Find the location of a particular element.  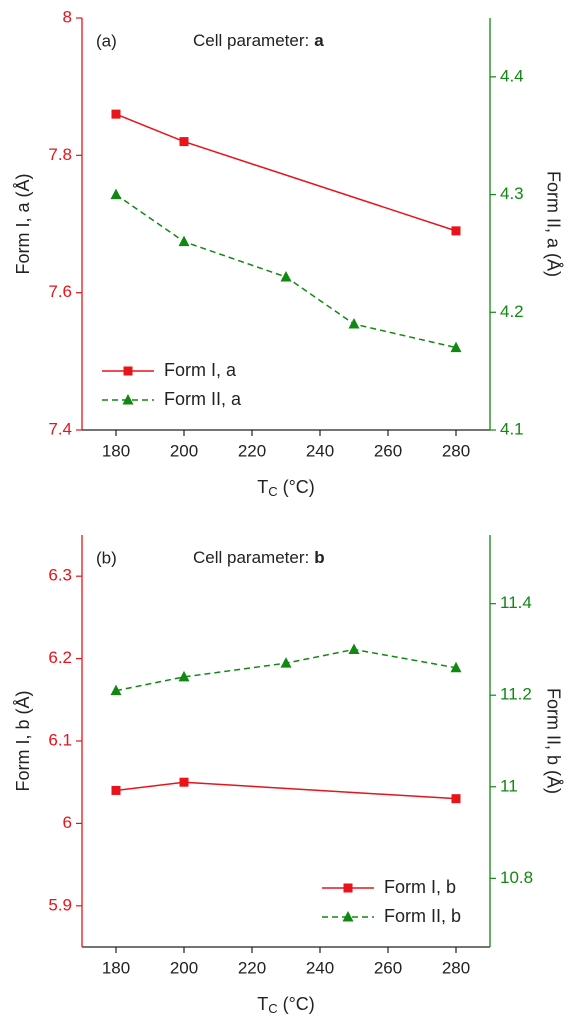

y-axis-title: Form I, b (Å) is located at coordinates (23, 740).